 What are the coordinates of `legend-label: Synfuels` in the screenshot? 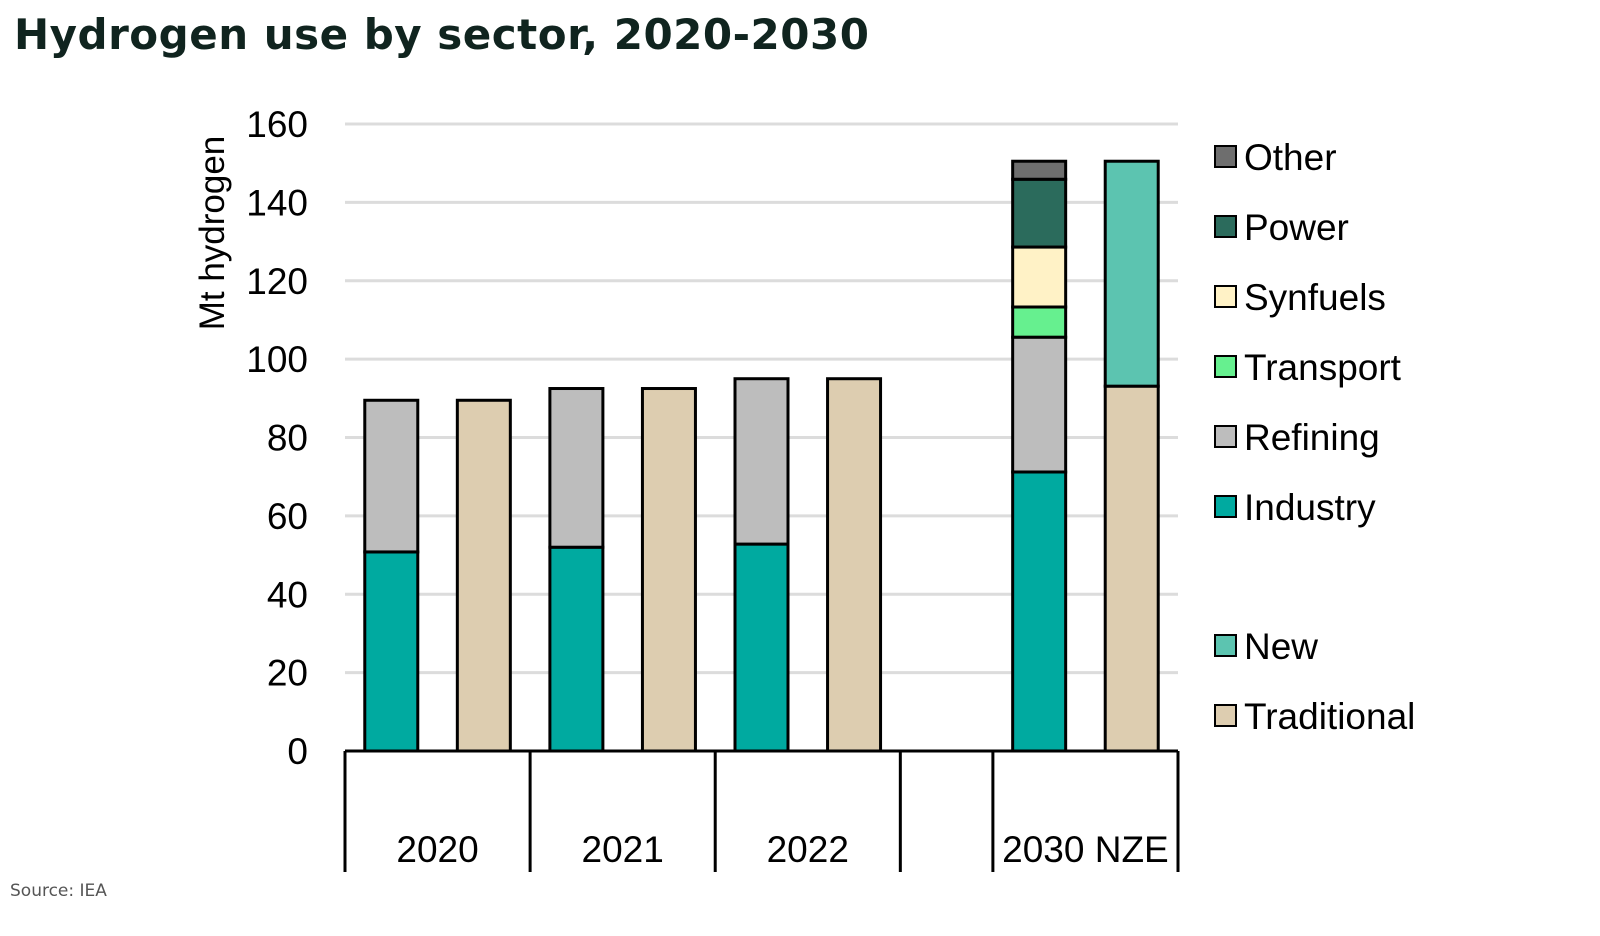 It's located at (1315, 297).